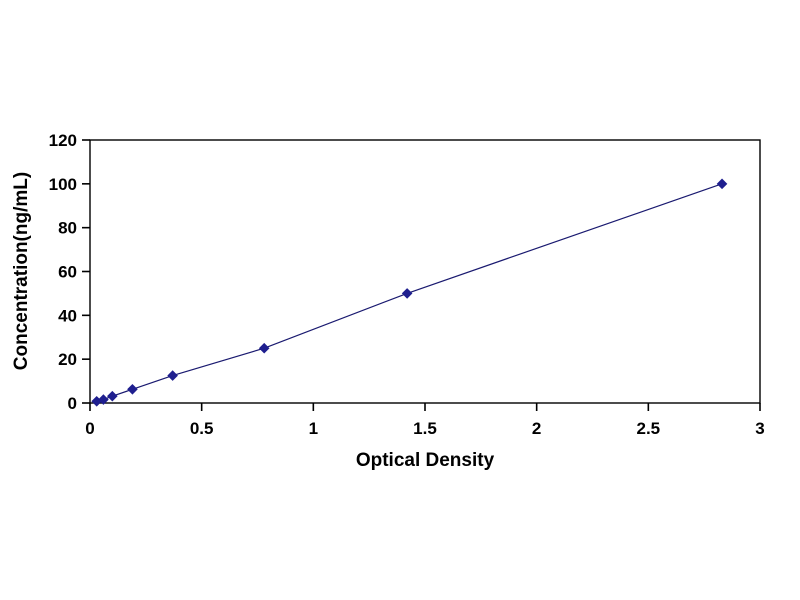 This screenshot has width=800, height=600. I want to click on y-tick-label: 100, so click(63, 184).